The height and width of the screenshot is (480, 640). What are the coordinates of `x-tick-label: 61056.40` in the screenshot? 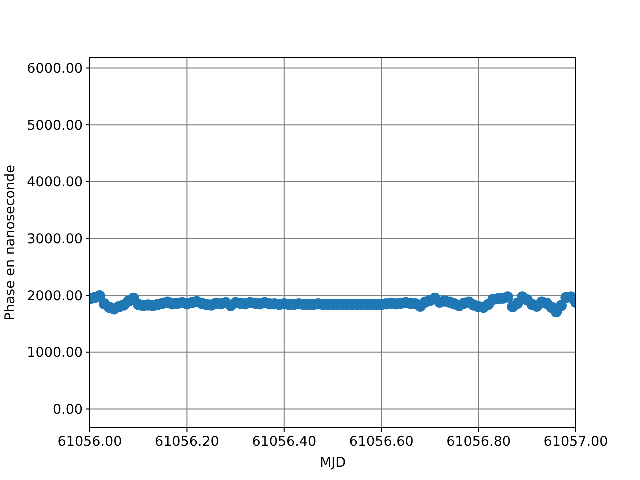 It's located at (284, 442).